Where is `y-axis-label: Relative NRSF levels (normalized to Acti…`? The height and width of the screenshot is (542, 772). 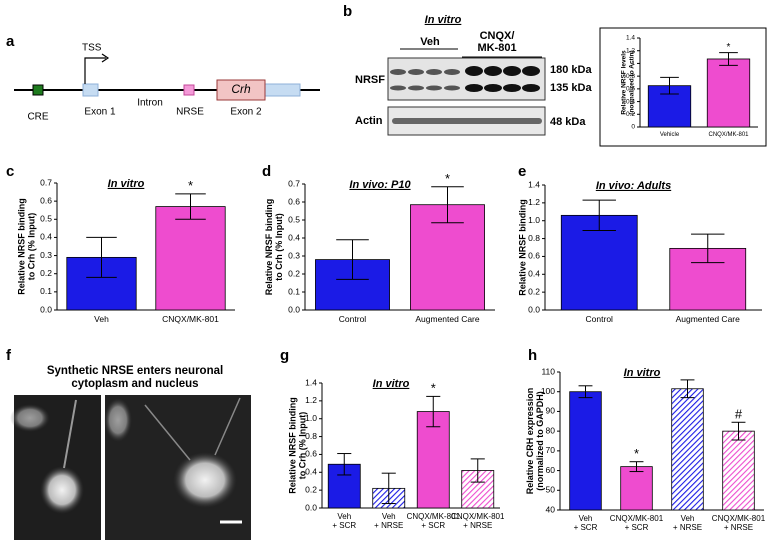
y-axis-label: Relative NRSF levels (normalized to Acti… is located at coordinates (627, 82).